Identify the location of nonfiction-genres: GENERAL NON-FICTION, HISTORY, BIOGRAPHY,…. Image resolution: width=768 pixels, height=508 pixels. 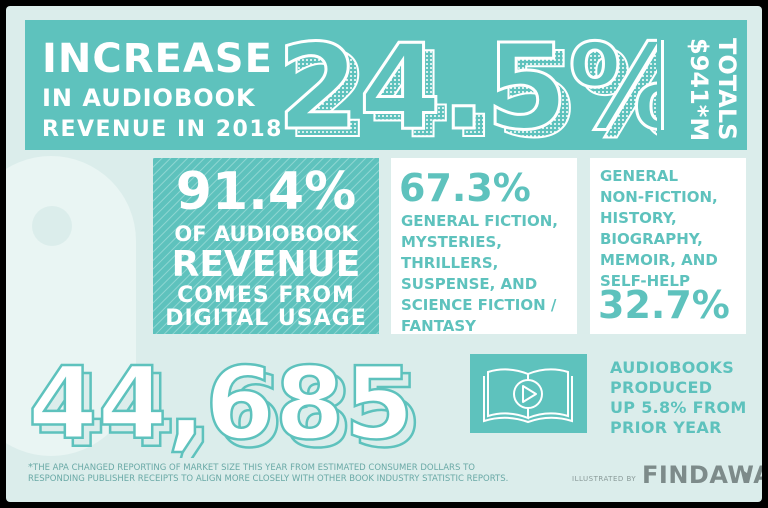
(659, 228).